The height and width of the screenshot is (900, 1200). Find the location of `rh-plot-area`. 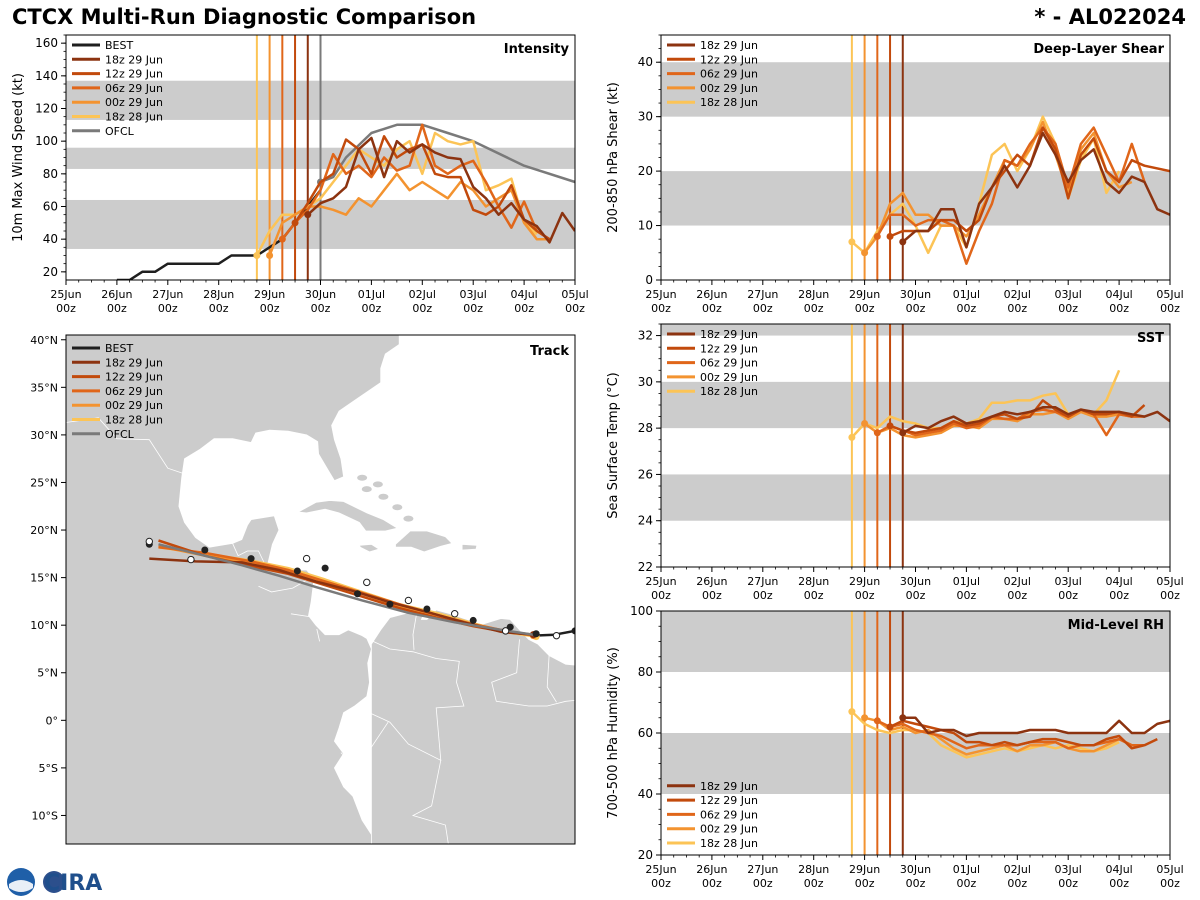

rh-plot-area is located at coordinates (915, 733).